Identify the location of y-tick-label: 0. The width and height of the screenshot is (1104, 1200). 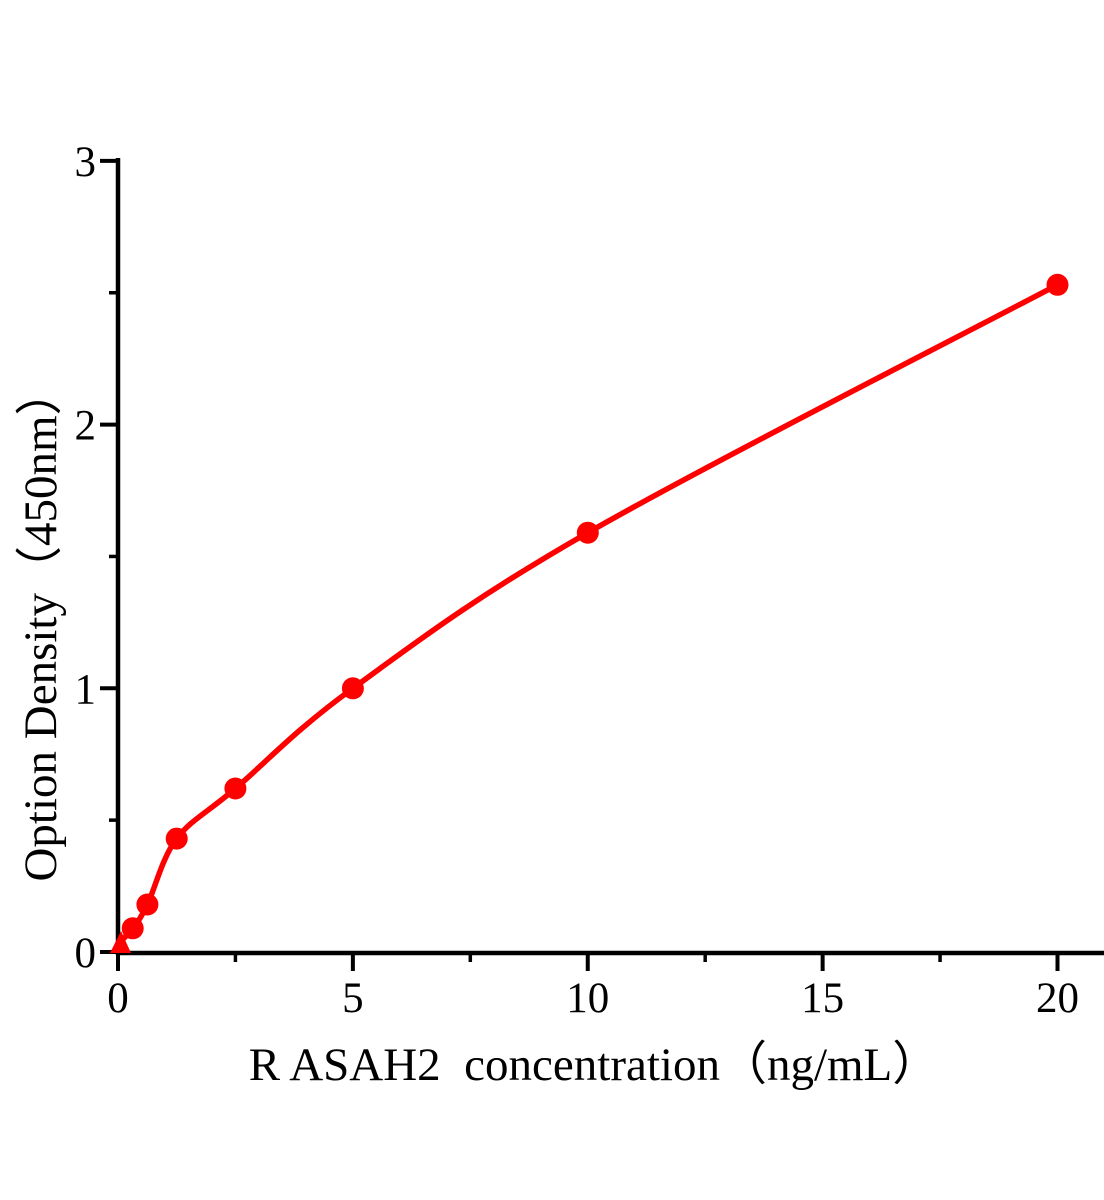
(86, 953).